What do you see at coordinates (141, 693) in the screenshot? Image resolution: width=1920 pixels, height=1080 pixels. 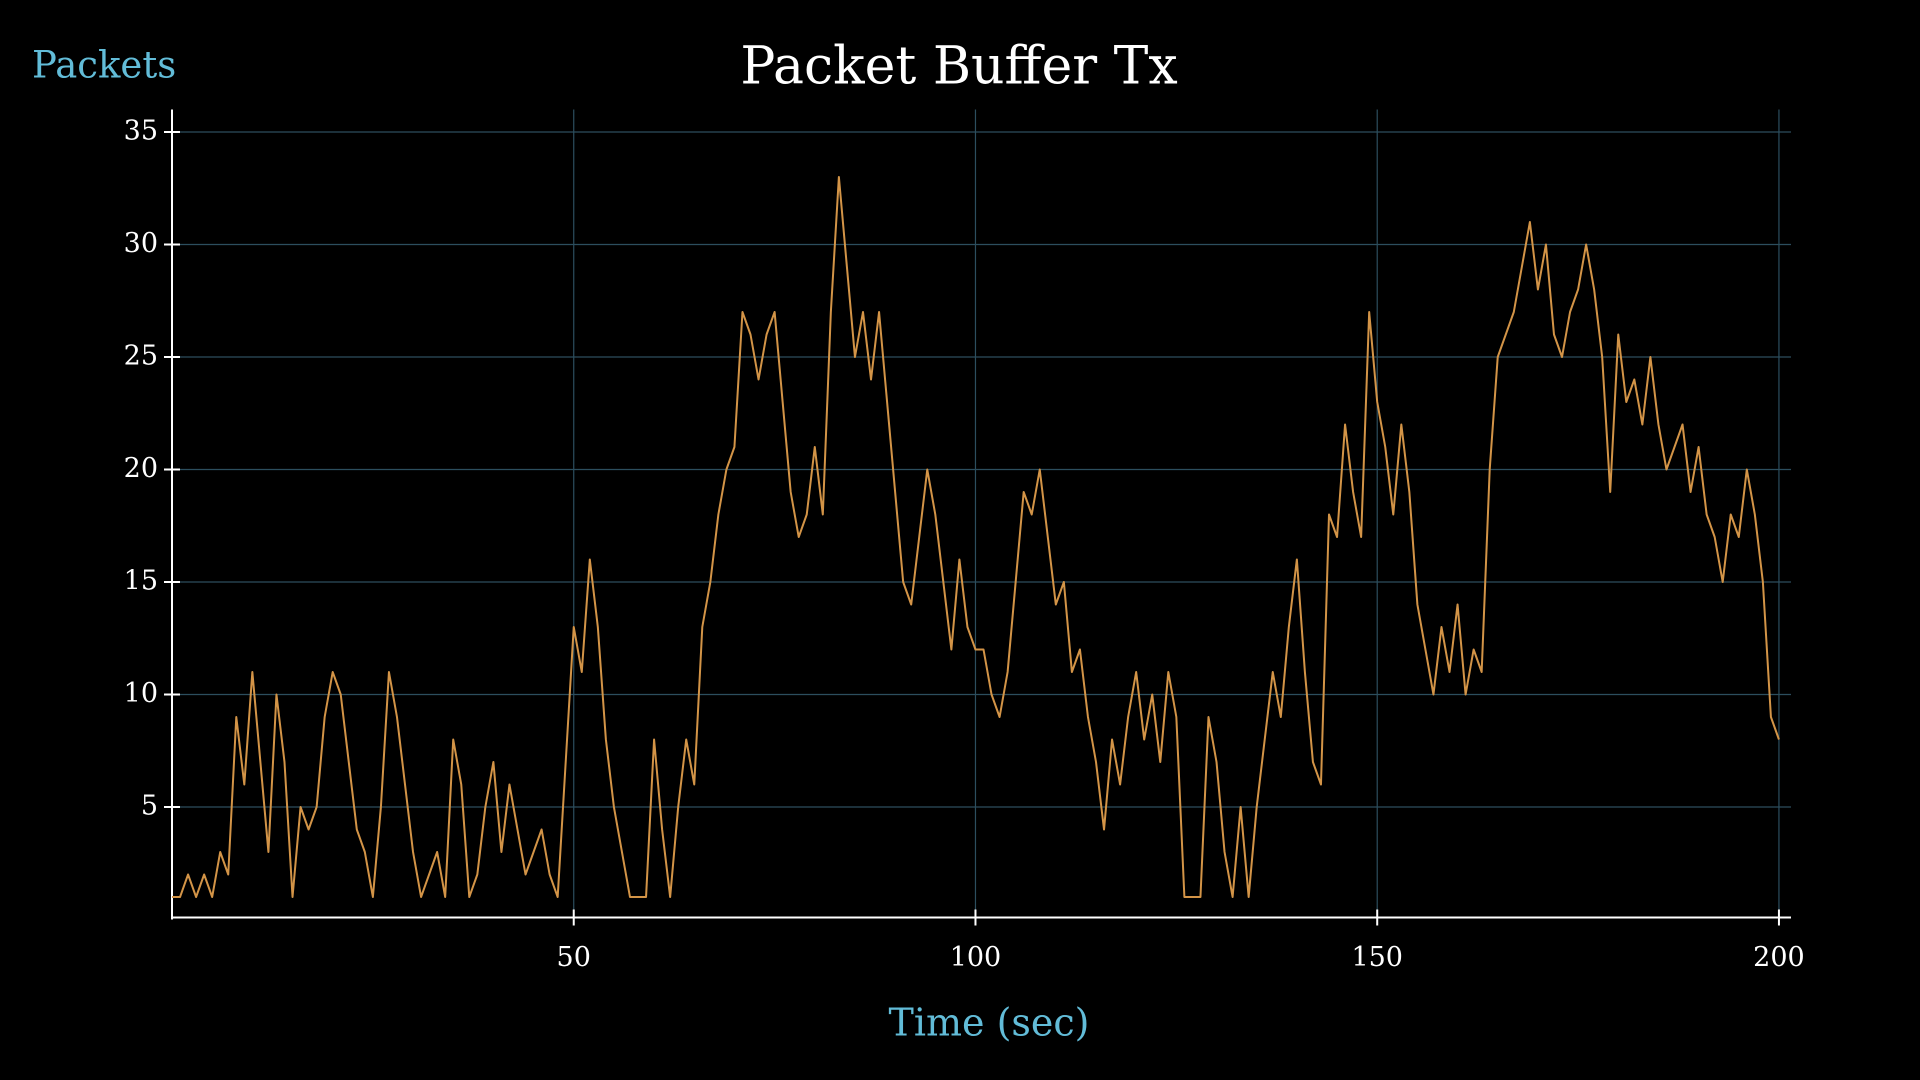 I see `y-tick-label: 10` at bounding box center [141, 693].